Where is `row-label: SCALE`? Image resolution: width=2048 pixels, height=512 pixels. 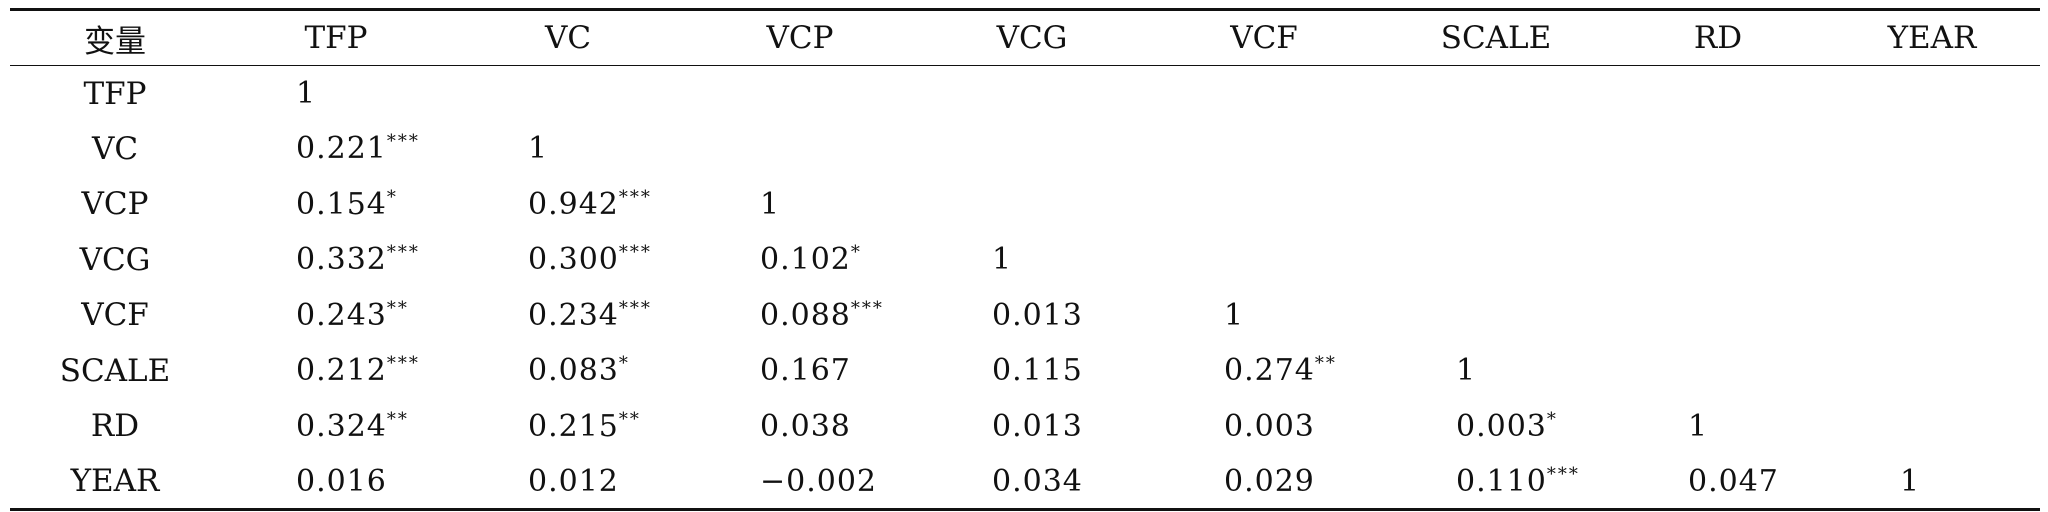
row-label: SCALE is located at coordinates (115, 370).